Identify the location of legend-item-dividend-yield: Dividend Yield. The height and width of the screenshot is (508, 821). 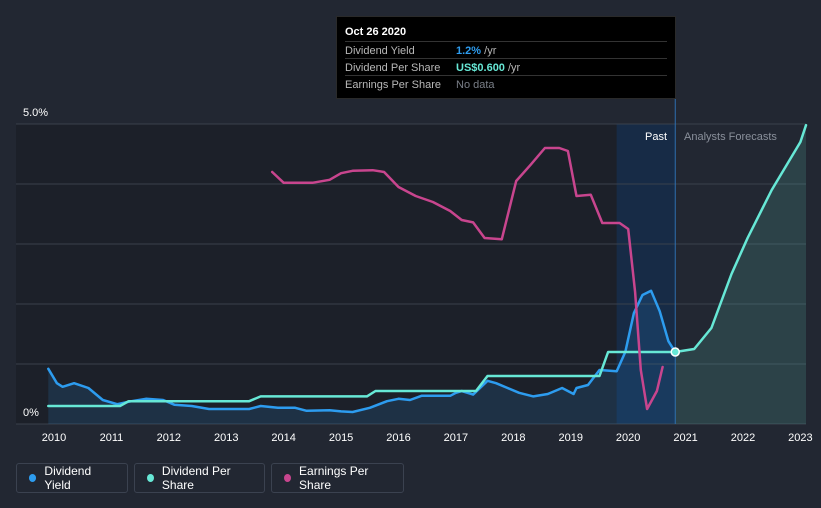
(72, 478).